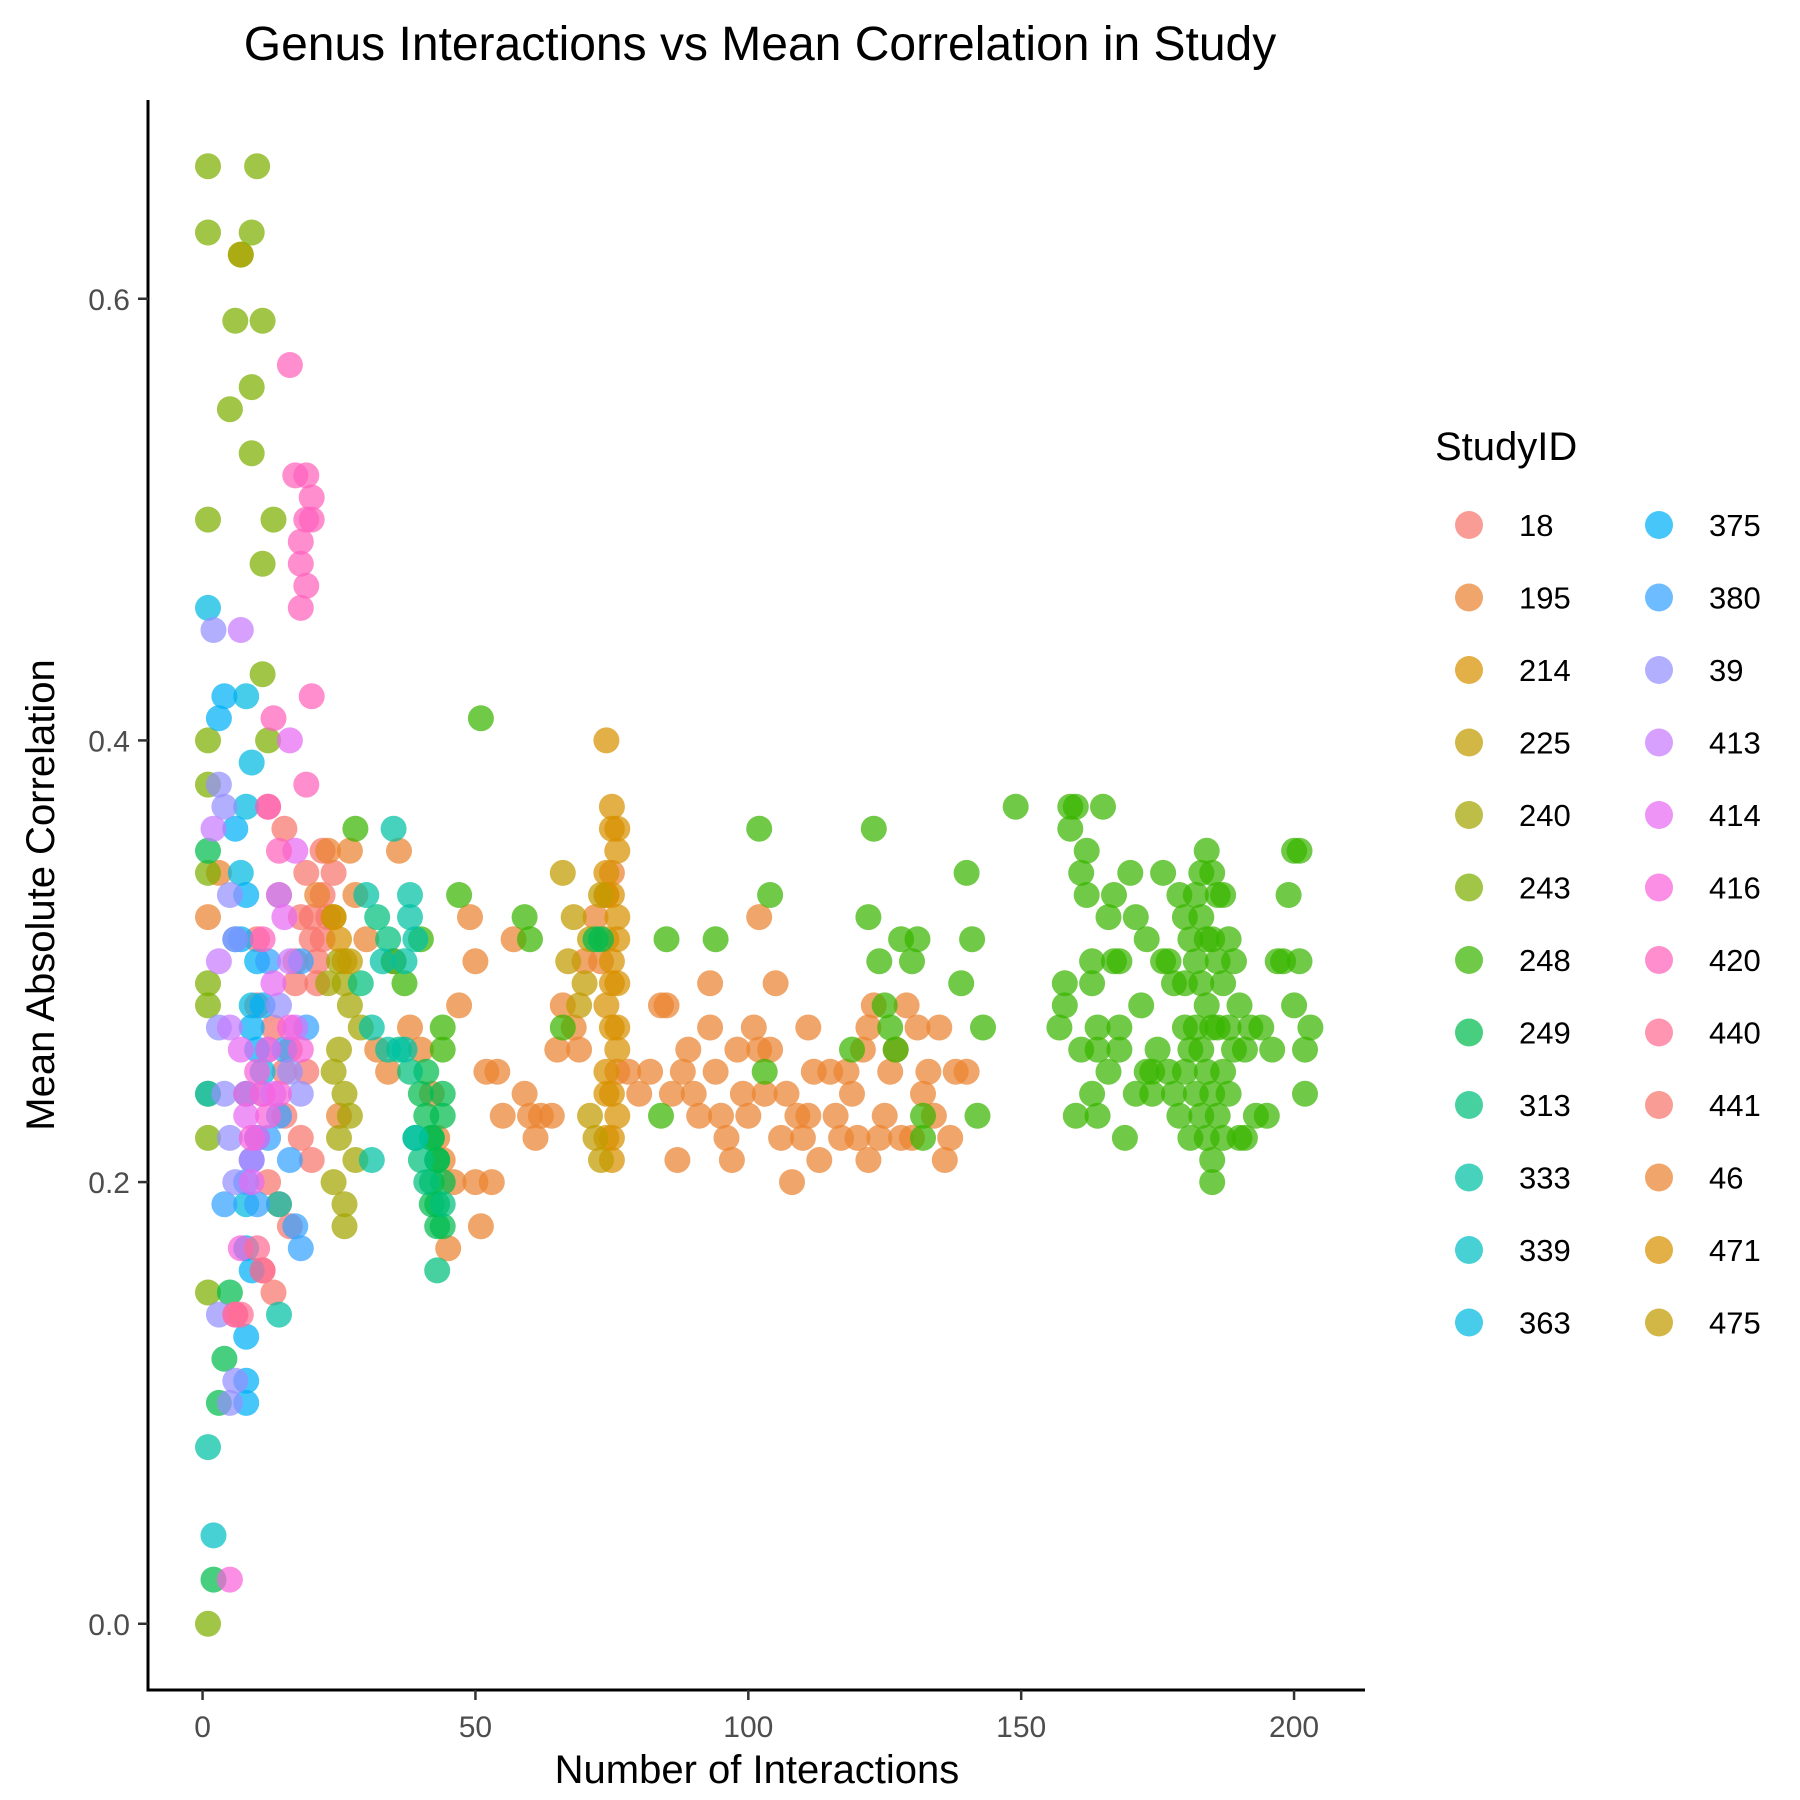  Describe the element at coordinates (1545, 1323) in the screenshot. I see `legend-label: 363` at that location.